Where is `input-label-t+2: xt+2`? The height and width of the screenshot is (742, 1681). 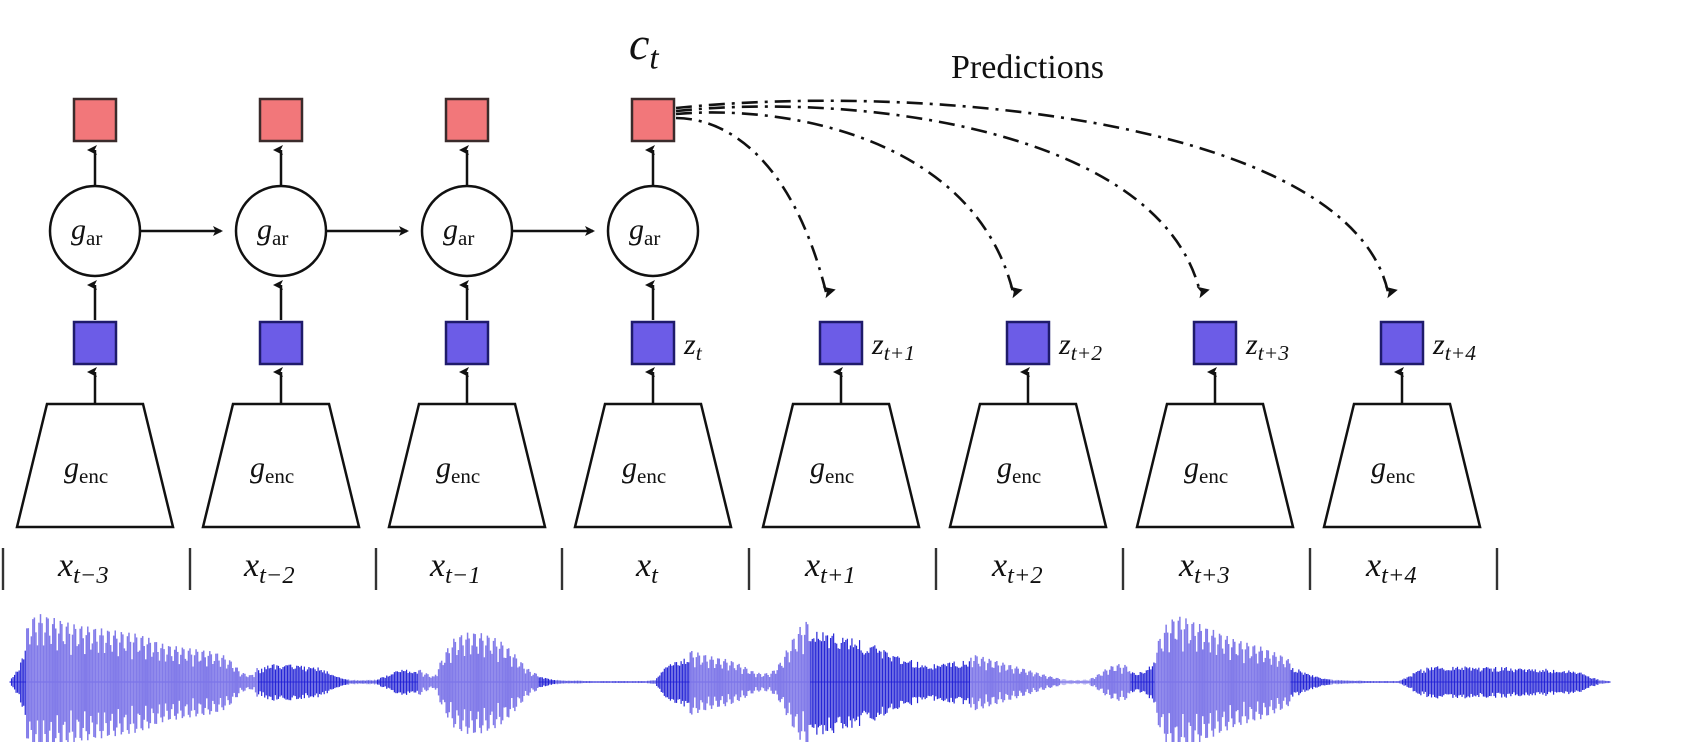 input-label-t+2: xt+2 is located at coordinates (1017, 568).